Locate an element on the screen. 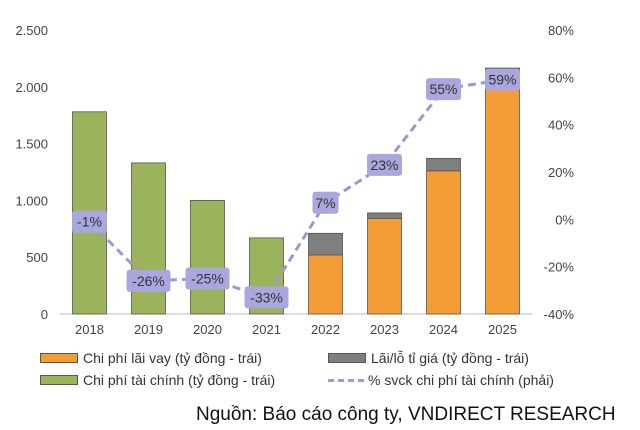 The image size is (640, 430). data-label: -1% is located at coordinates (89, 222).